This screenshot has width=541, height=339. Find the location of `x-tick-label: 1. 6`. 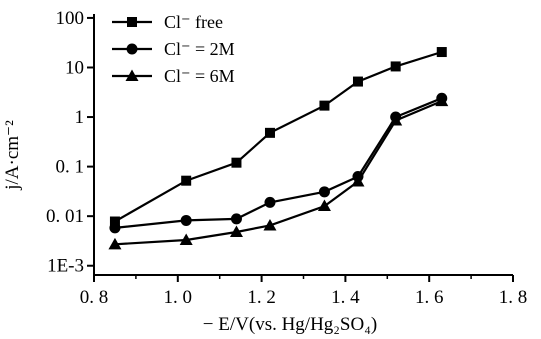

x-tick-label: 1. 6 is located at coordinates (429, 297).